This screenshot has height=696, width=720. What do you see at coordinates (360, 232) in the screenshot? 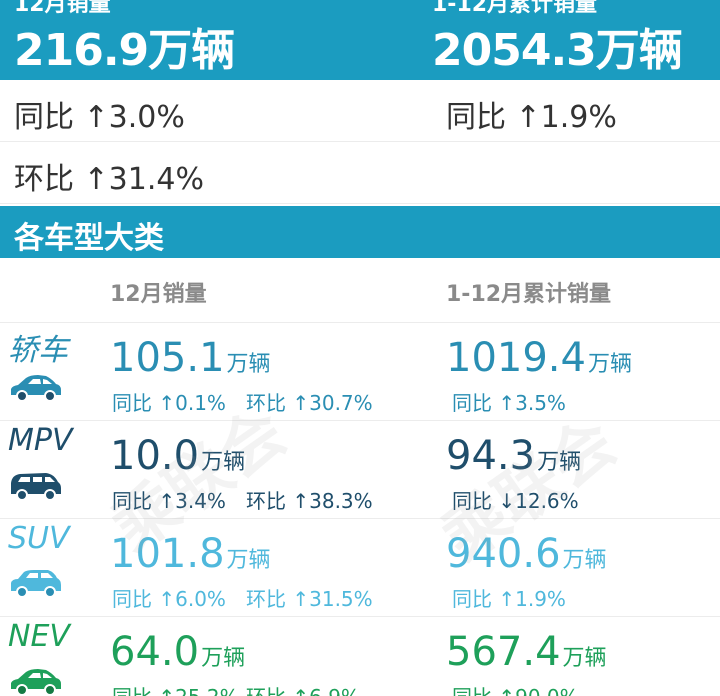
I see `section-header: 各车型大类` at bounding box center [360, 232].